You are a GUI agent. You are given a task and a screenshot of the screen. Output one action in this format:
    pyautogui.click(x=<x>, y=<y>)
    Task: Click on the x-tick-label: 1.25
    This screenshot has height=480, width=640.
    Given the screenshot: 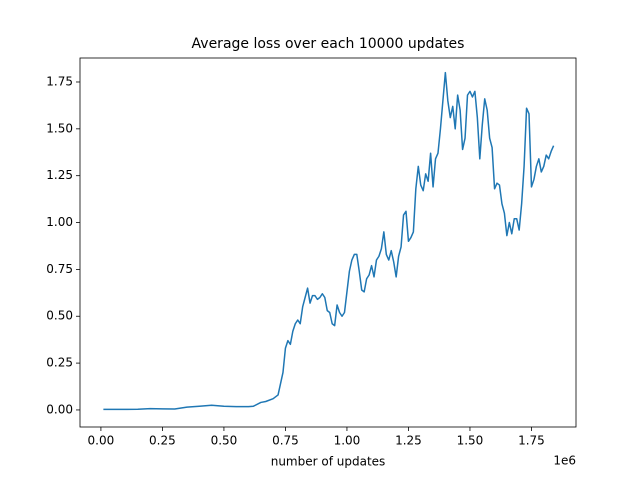 What is the action you would take?
    pyautogui.click(x=408, y=441)
    